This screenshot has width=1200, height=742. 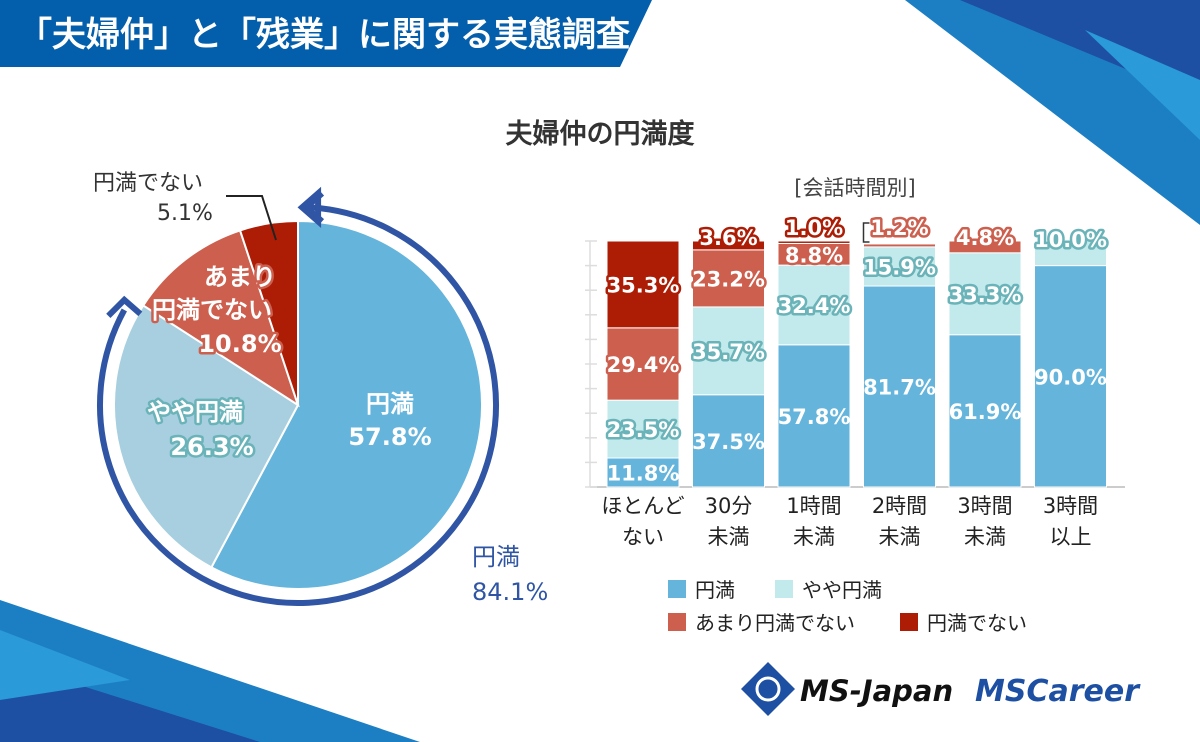 What do you see at coordinates (642, 506) in the screenshot?
I see `x-tick-label: ほとんど` at bounding box center [642, 506].